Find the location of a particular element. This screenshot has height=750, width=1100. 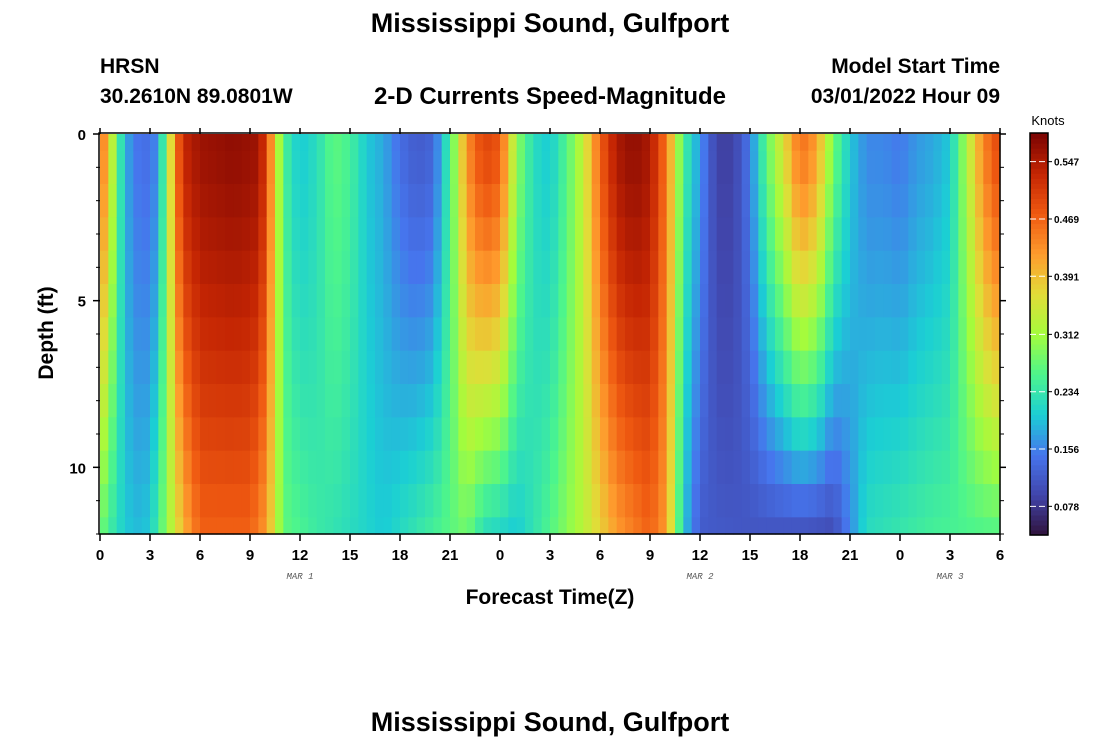

x-tick-label: 15 is located at coordinates (350, 555).